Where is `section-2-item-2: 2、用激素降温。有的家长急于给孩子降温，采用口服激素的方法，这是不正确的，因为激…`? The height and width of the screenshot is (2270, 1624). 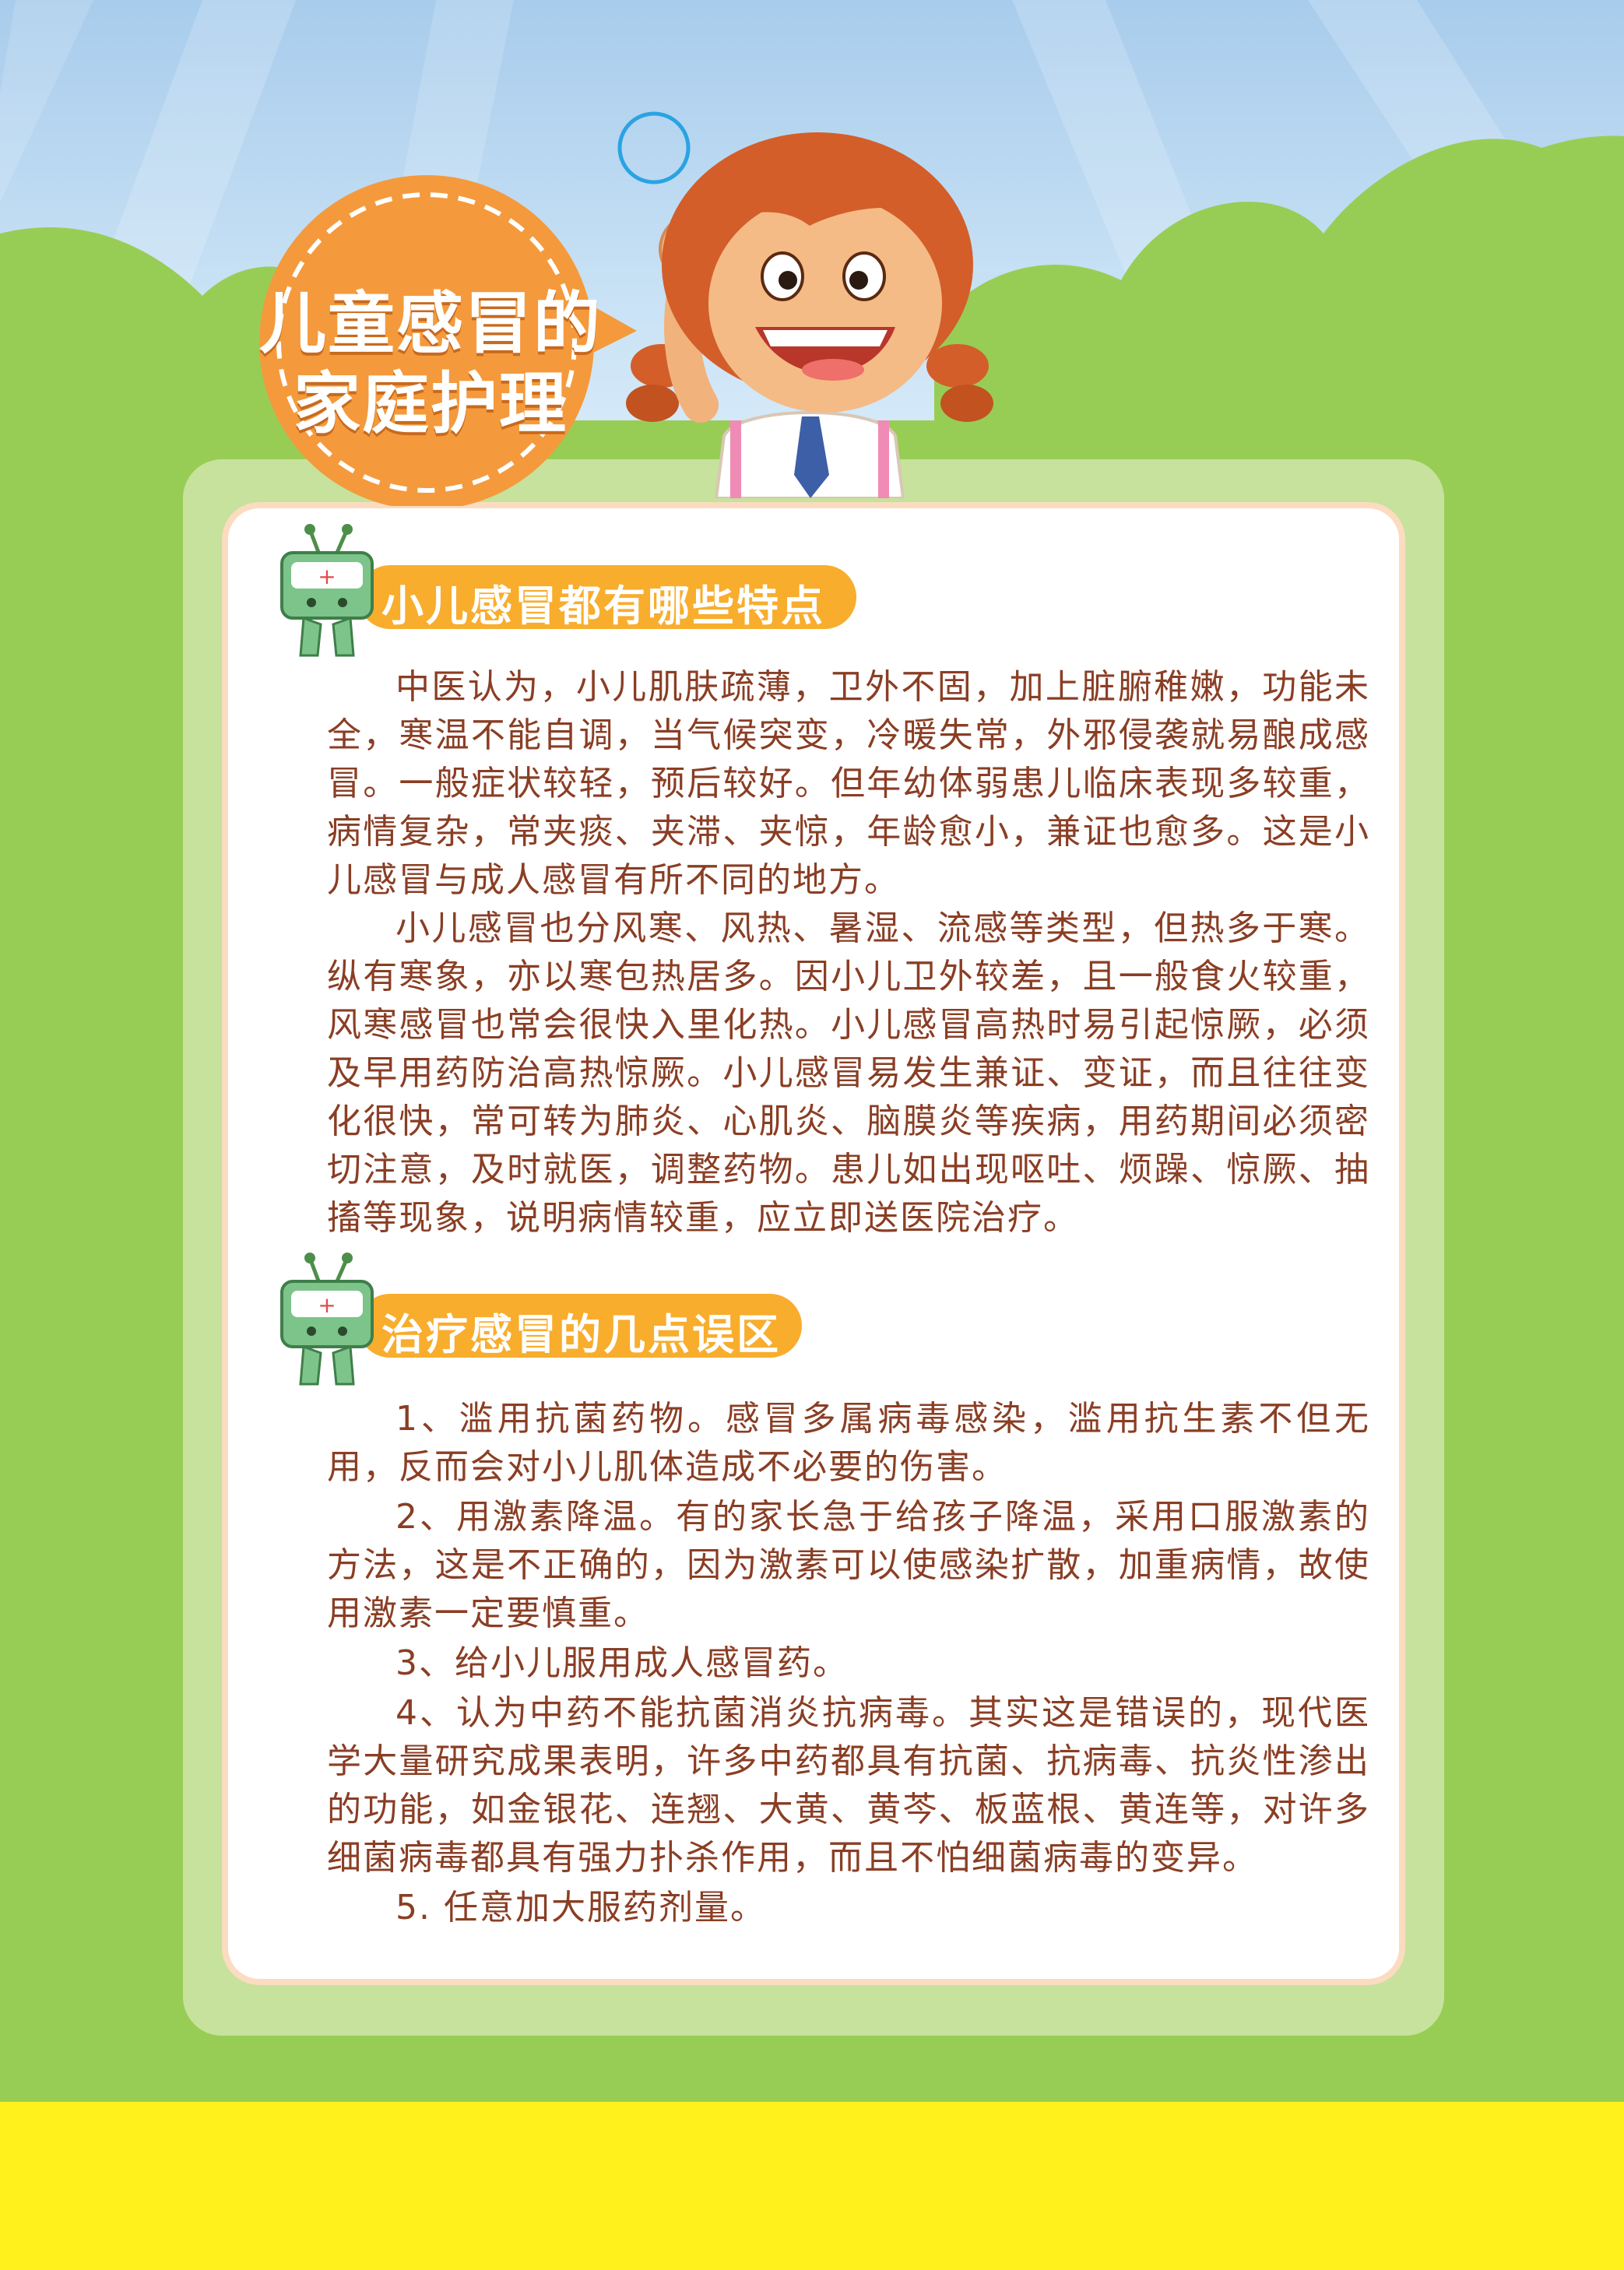
section-2-item-2: 2、用激素降温。有的家长急于给孩子降温，采用口服激素的方法，这是不正确的，因为激… is located at coordinates (848, 1565).